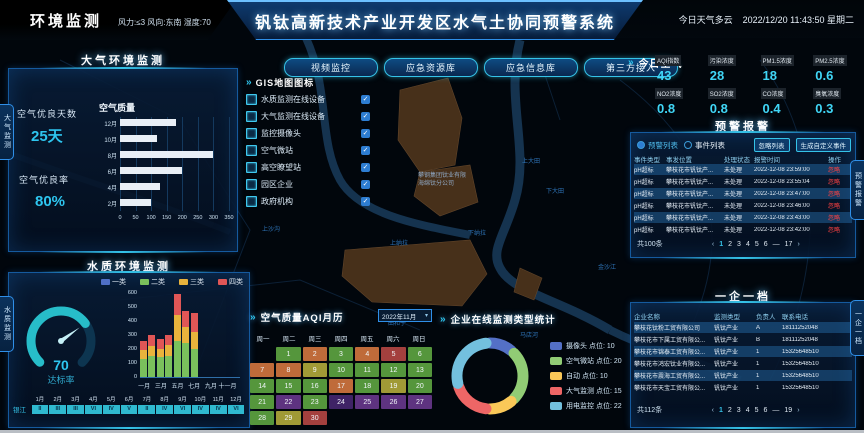 This screenshot has height=433, width=864. Describe the element at coordinates (743, 363) in the screenshot. I see `table-row: 攀枝花市鸿宏钛业有限公... 钒钛产业 1 15325648510` at that location.